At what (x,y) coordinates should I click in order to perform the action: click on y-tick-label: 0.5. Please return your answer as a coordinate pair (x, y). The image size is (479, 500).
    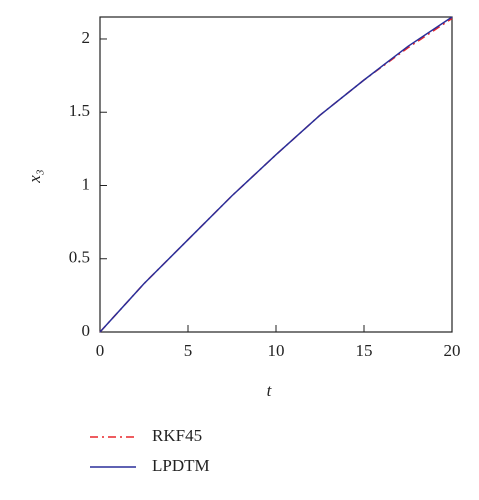
    Looking at the image, I should click on (79, 257).